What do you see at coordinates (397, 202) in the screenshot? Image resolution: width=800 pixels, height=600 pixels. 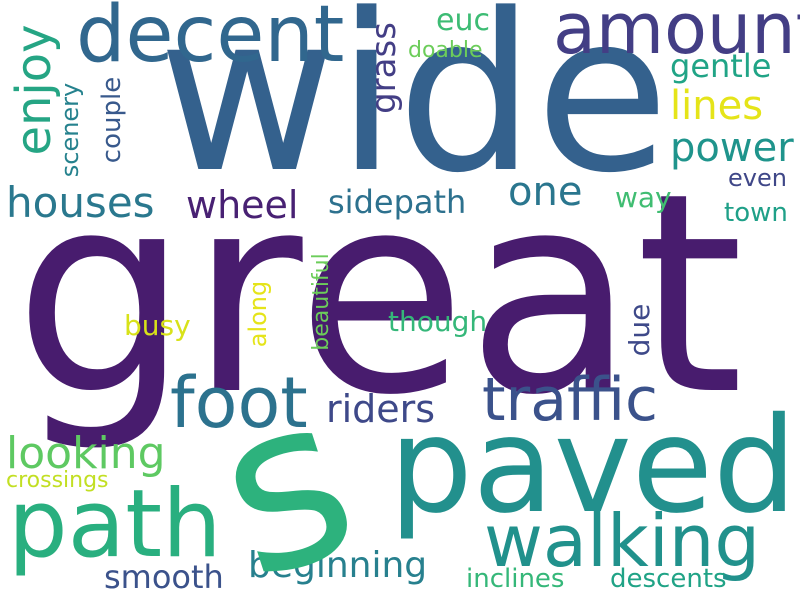 I see `word-sidepath: sidepath` at bounding box center [397, 202].